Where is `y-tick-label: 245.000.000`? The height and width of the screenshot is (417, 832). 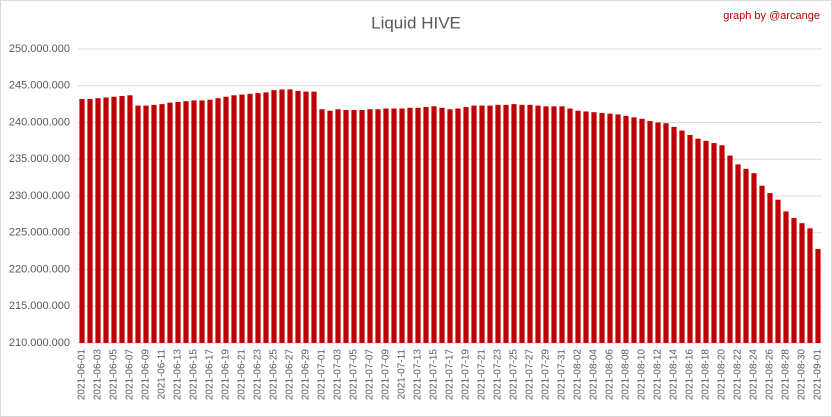 y-tick-label: 245.000.000 is located at coordinates (39, 86).